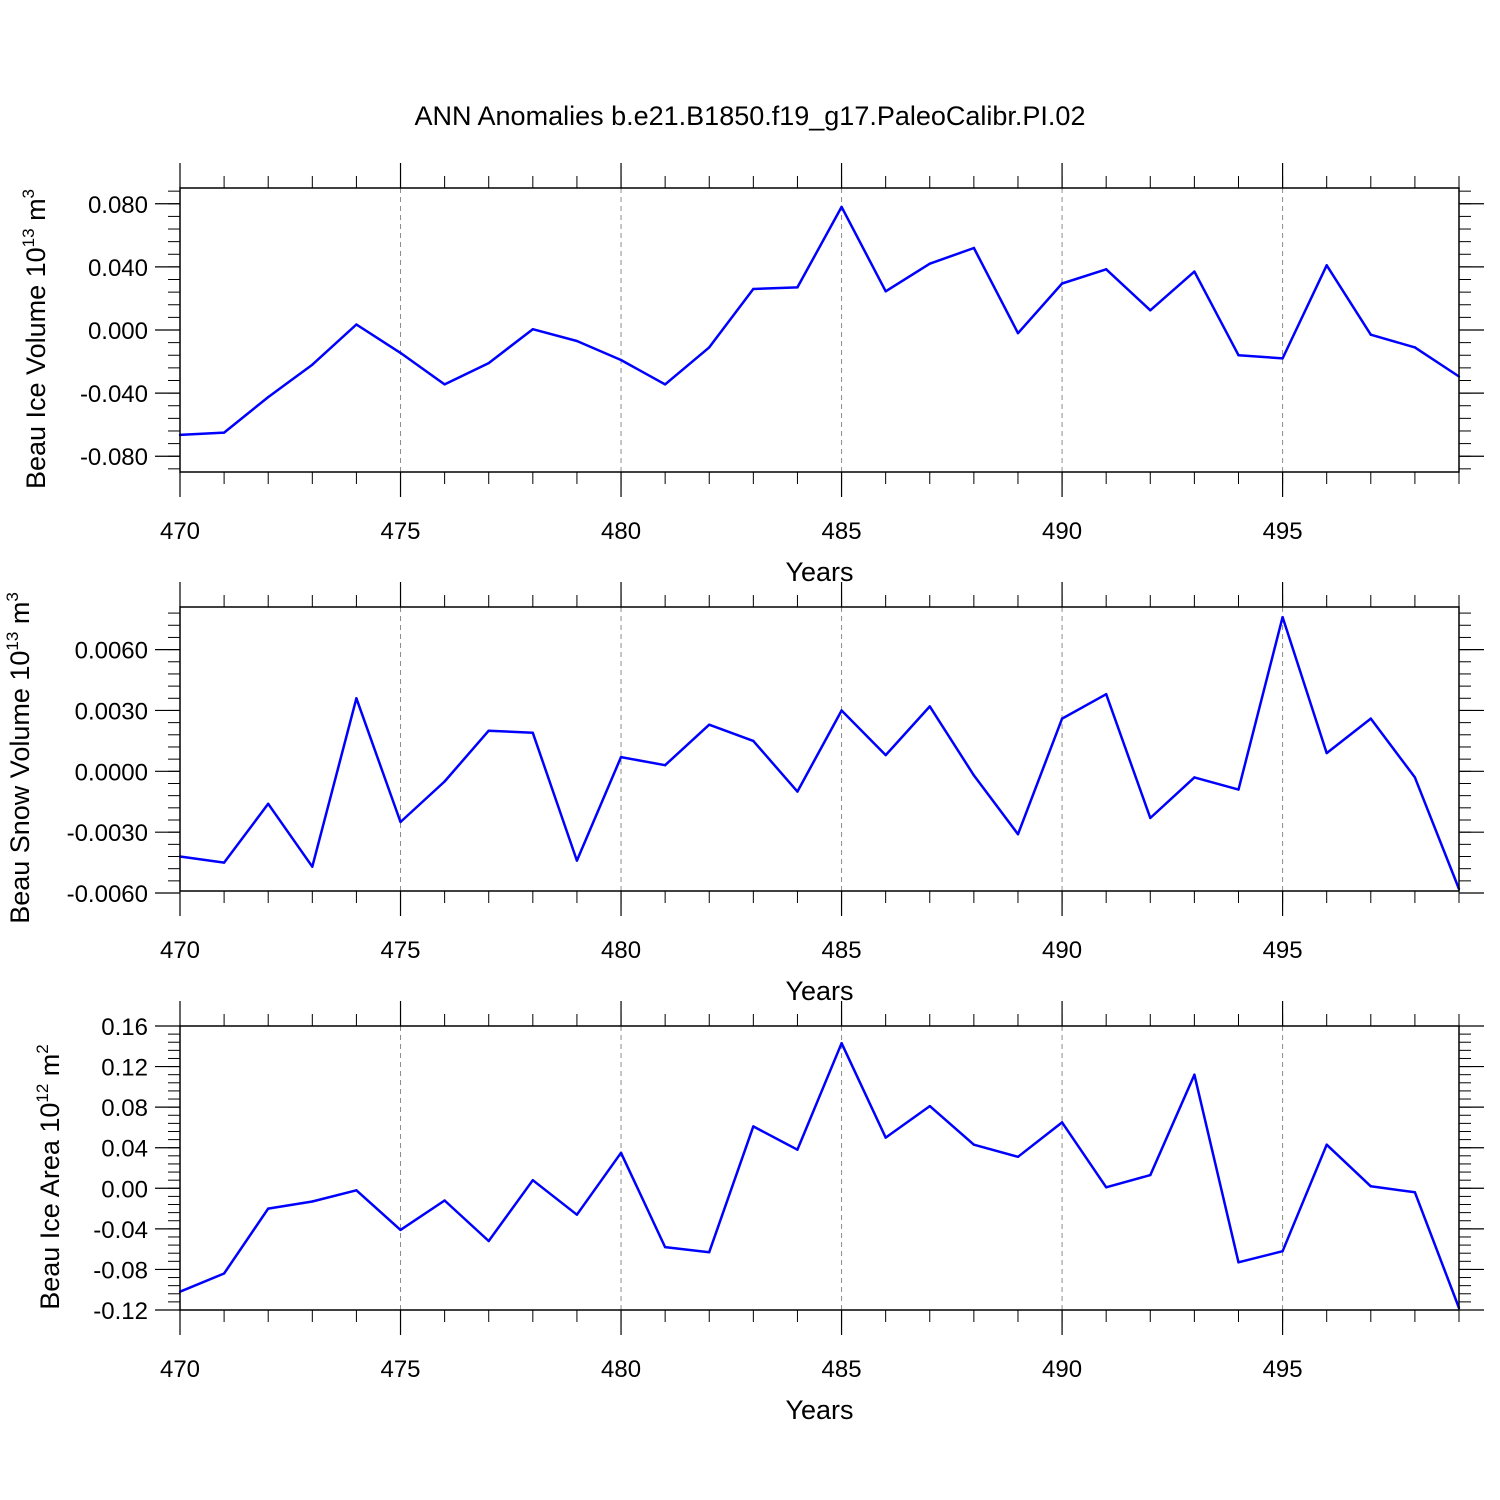  Describe the element at coordinates (621, 950) in the screenshot. I see `snow-volume-x-tick-label: 480` at that location.